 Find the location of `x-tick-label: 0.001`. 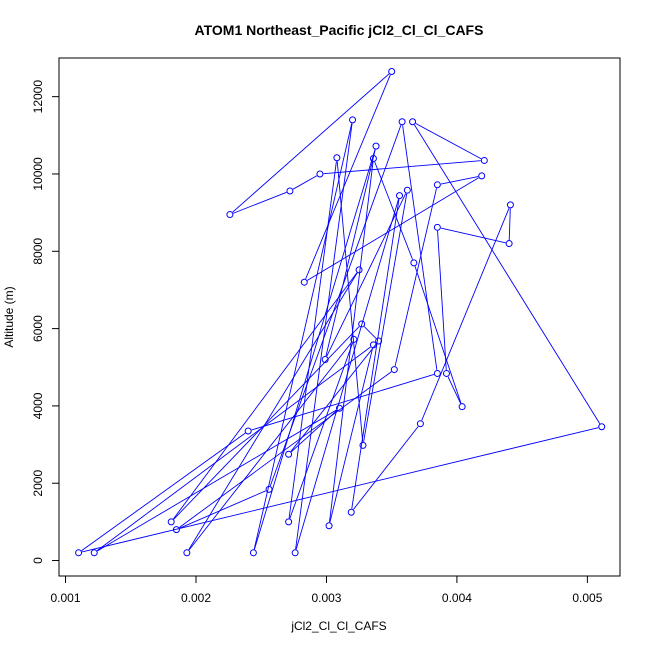

x-tick-label: 0.001 is located at coordinates (66, 598).